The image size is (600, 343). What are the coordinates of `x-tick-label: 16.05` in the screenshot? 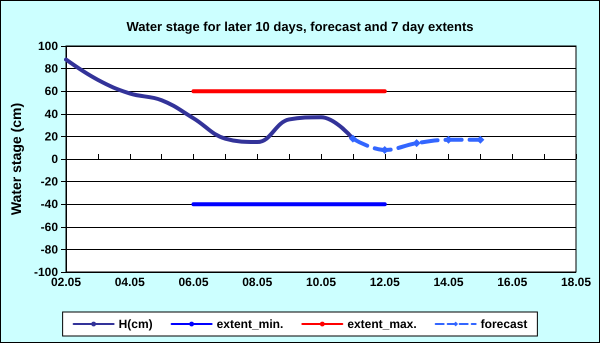 It's located at (512, 282).